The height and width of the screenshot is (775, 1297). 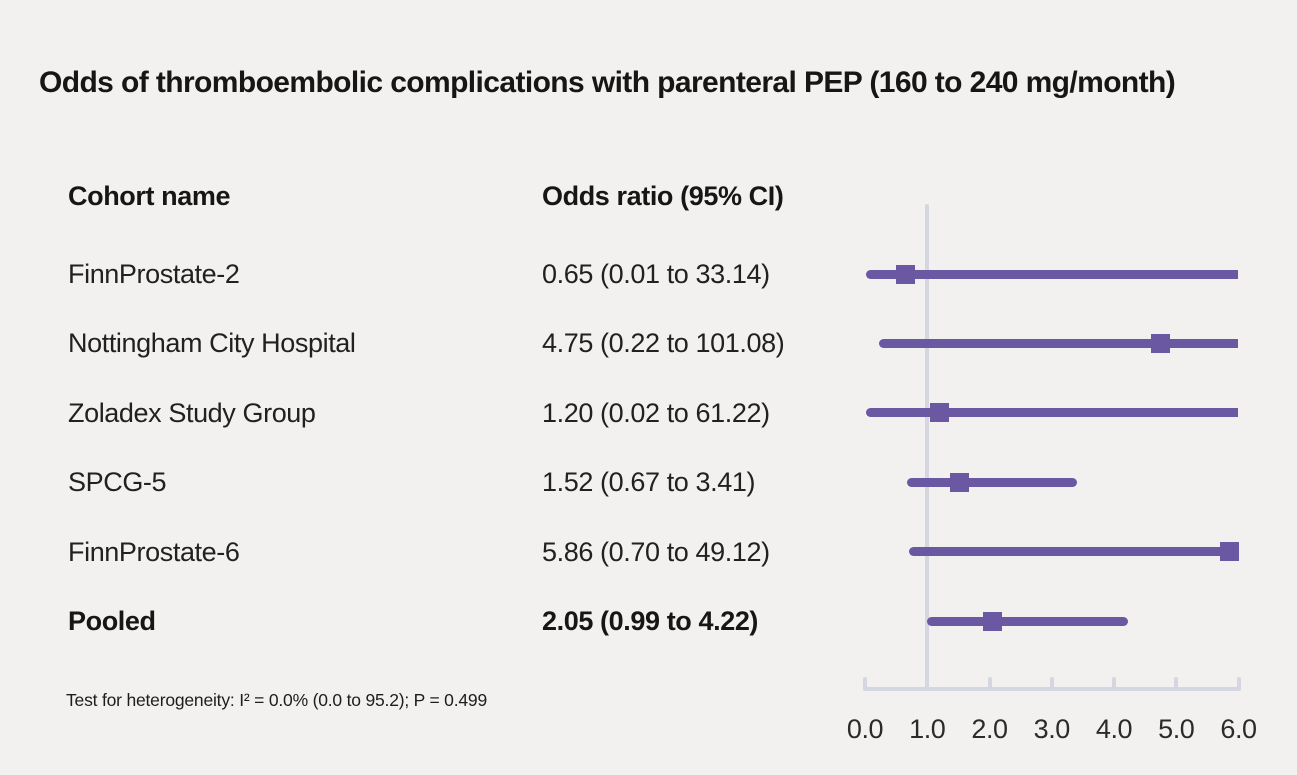 I want to click on x-axis-tick-label: 1.0, so click(x=927, y=729).